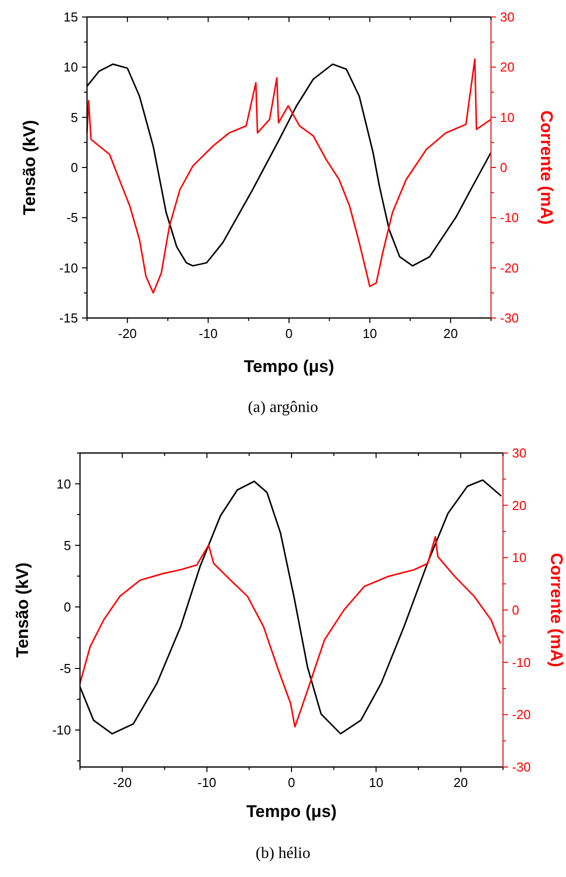  I want to click on text: (a) argônio, so click(283, 407).